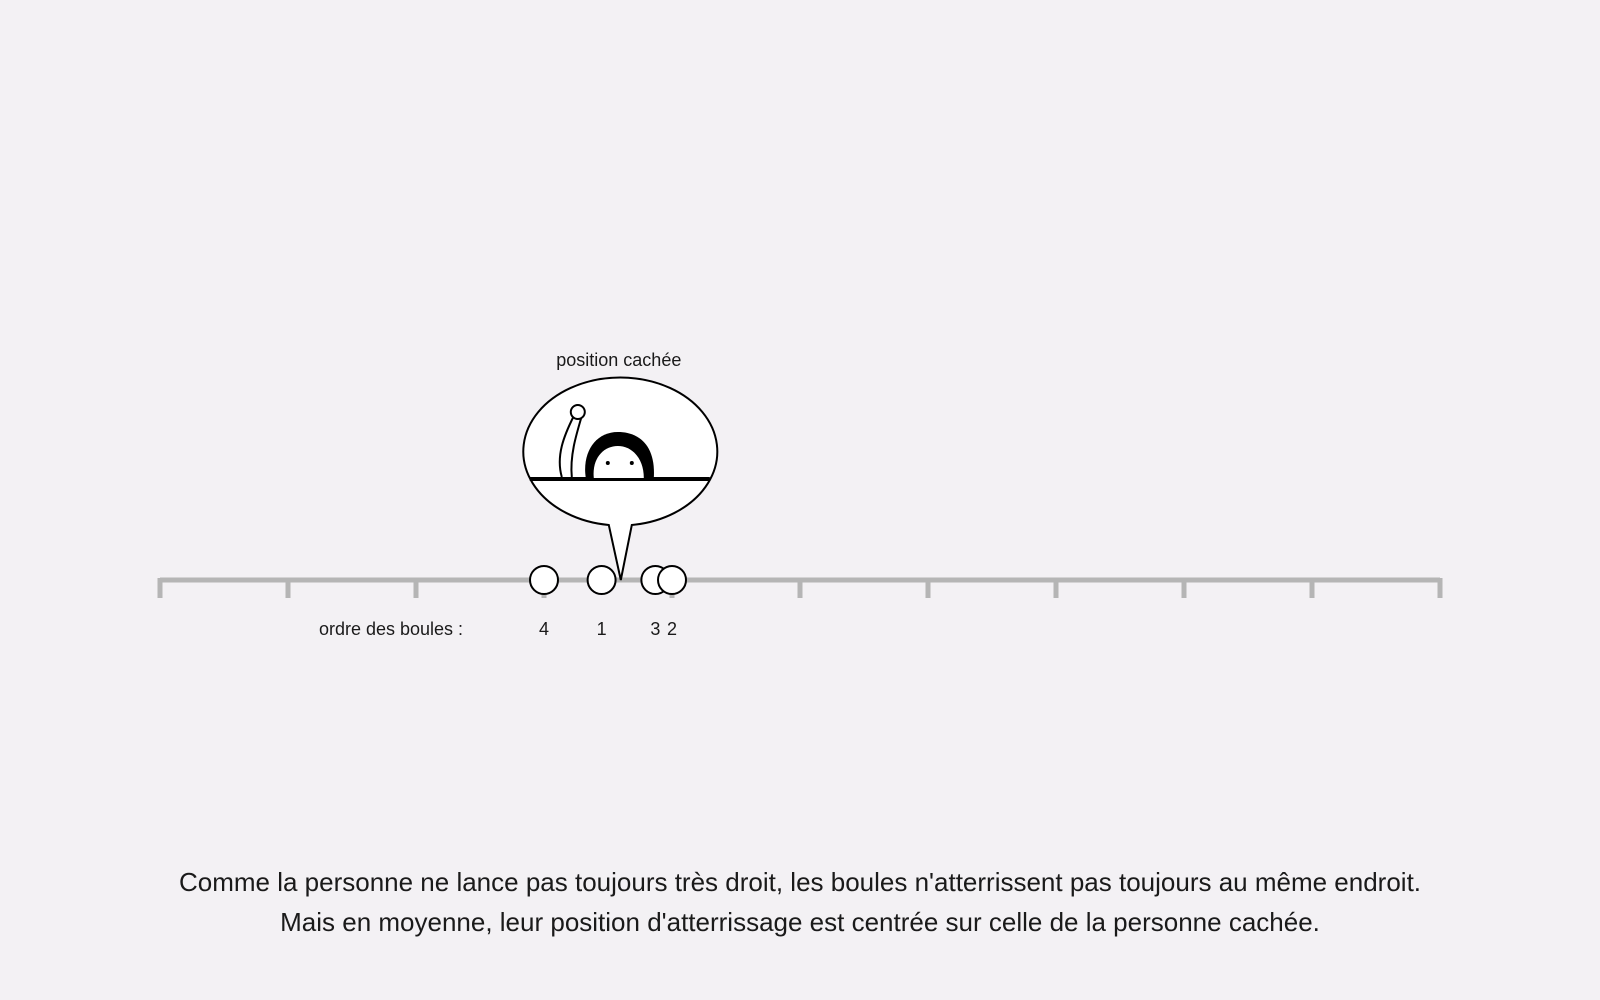 This screenshot has width=1600, height=1000. Describe the element at coordinates (570, 446) in the screenshot. I see `raised-arm` at that location.